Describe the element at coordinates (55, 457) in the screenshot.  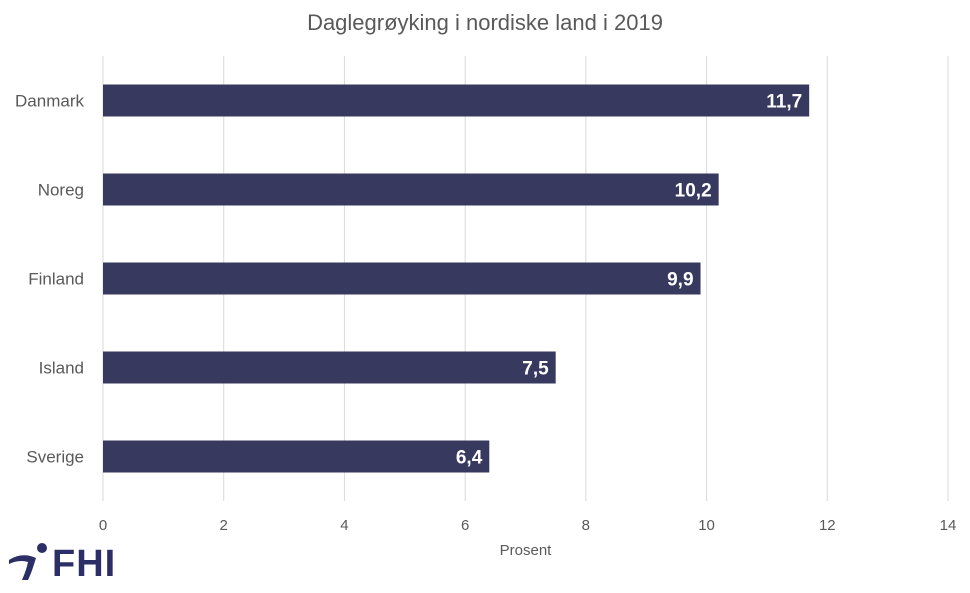
I see `category-label: Sverige` at that location.